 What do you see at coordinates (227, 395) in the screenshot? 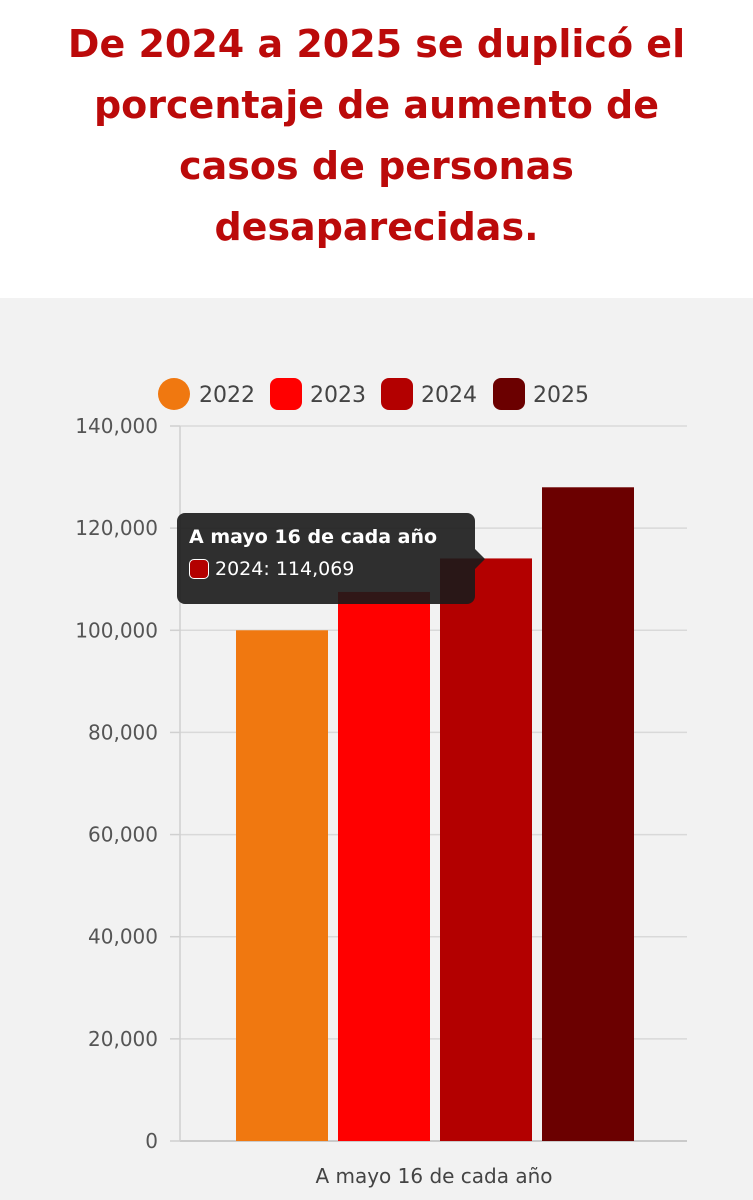
I see `legend-label-2022: 2022` at bounding box center [227, 395].